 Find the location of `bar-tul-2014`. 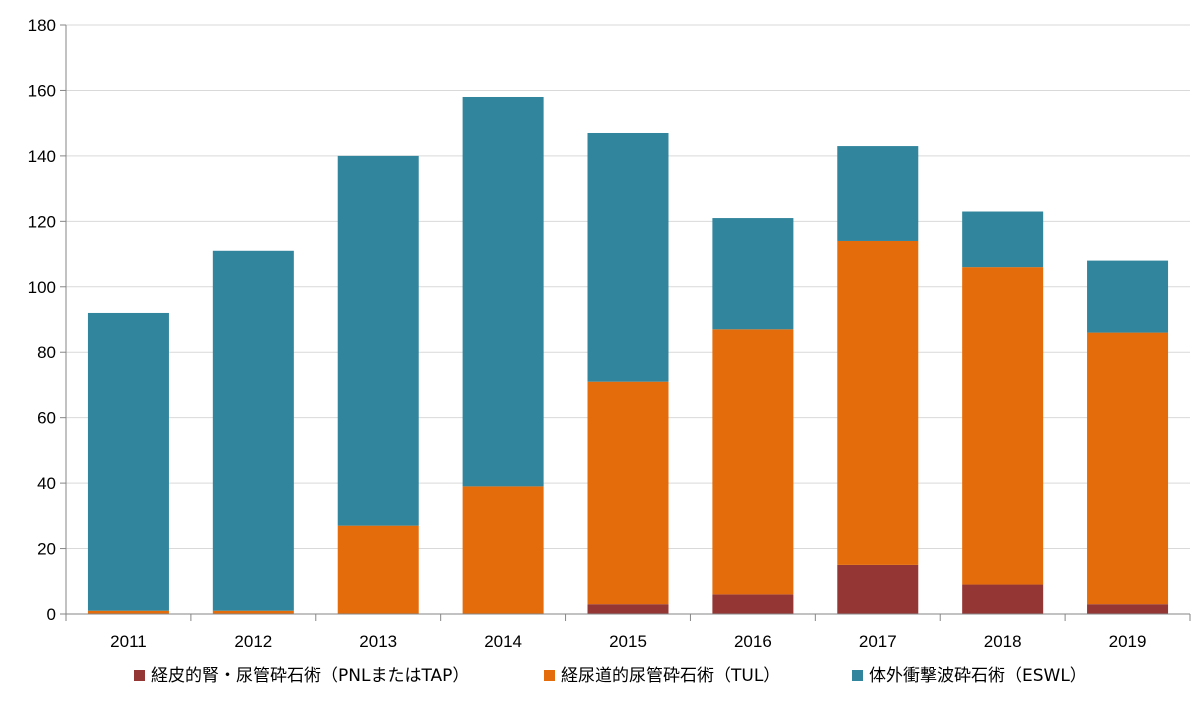

bar-tul-2014 is located at coordinates (503, 550).